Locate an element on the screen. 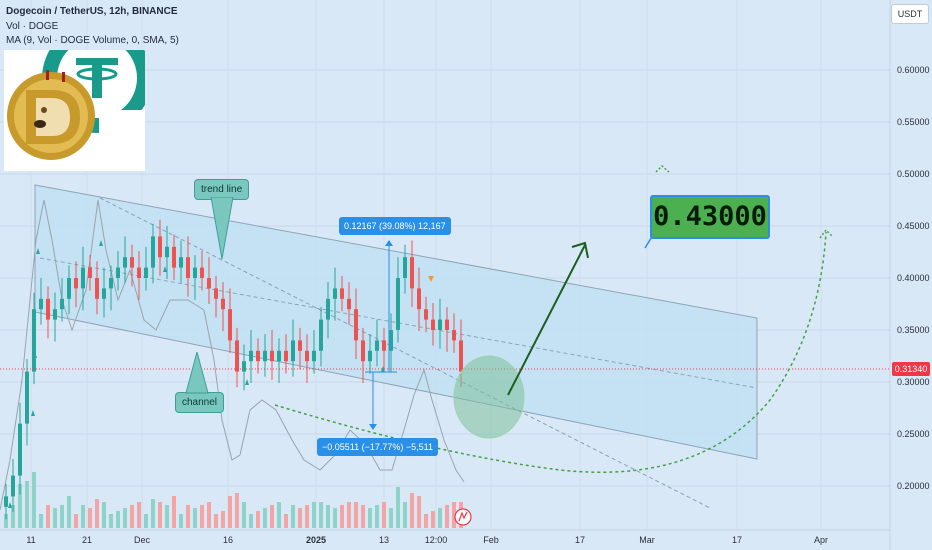 This screenshot has height=550, width=932. ma-legend: MA (9, Vol · DOGE Volume, 0, SMA, 5) is located at coordinates (92, 40).